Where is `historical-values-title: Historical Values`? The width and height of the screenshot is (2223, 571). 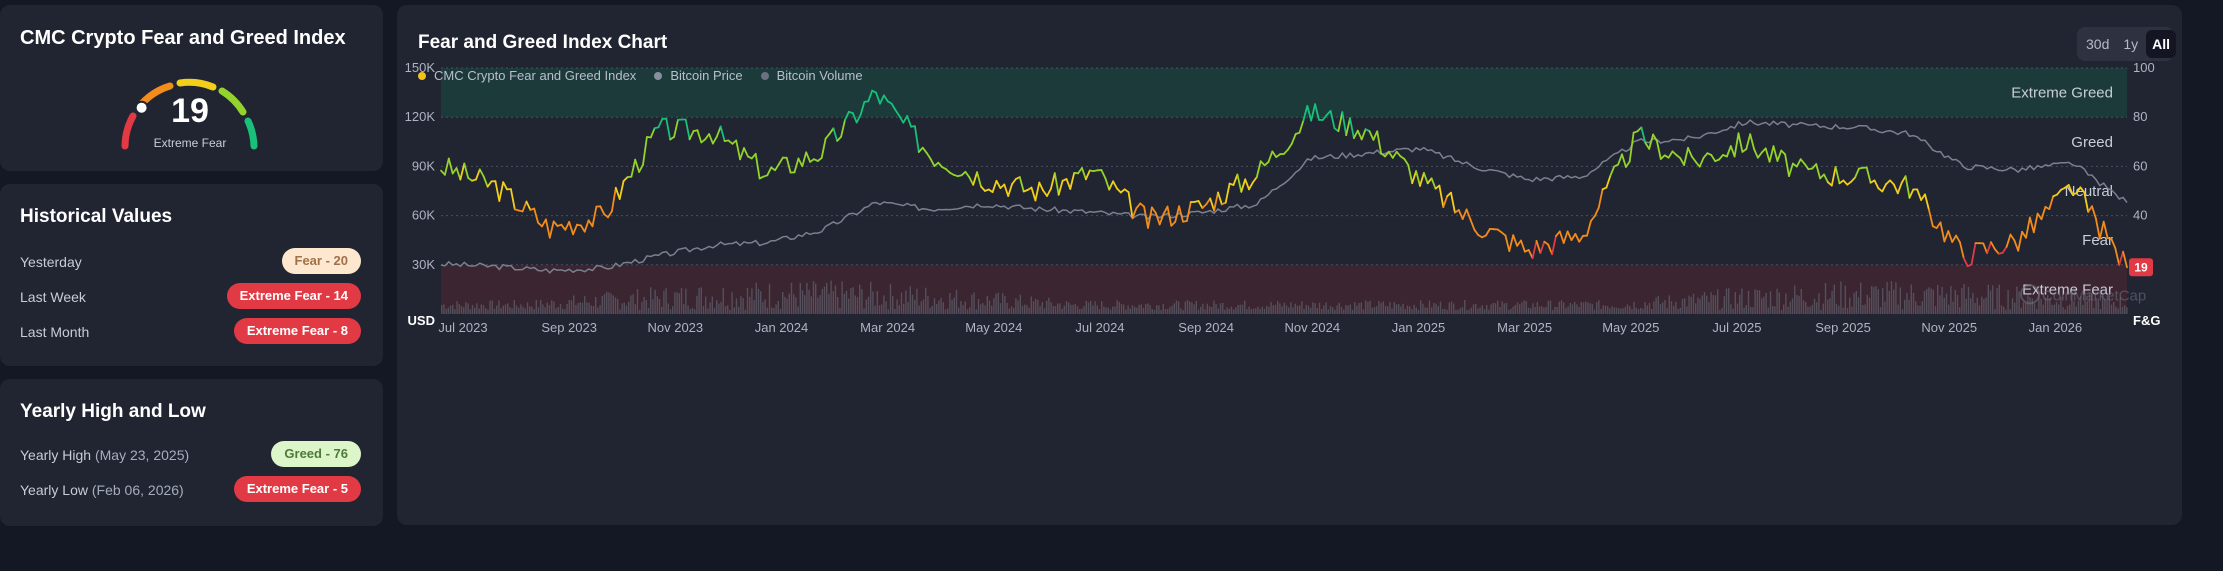 historical-values-title: Historical Values is located at coordinates (96, 216).